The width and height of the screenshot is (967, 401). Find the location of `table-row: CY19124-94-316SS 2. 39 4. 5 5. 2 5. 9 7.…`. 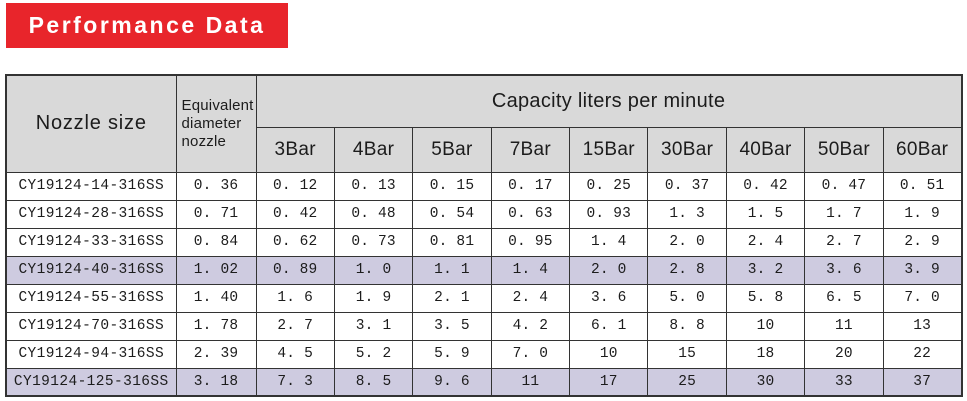

table-row: CY19124-94-316SS 2. 39 4. 5 5. 2 5. 9 7.… is located at coordinates (484, 354).